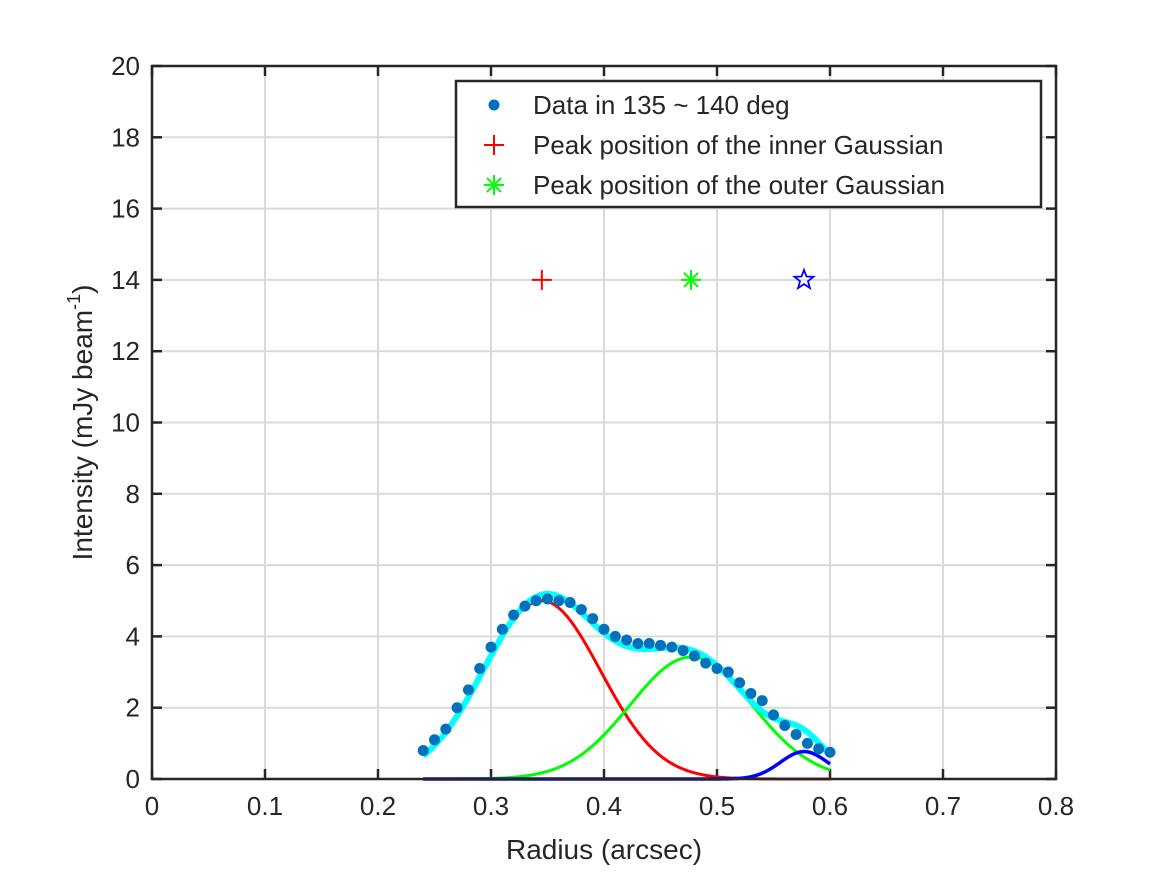  I want to click on legend-box, so click(748, 144).